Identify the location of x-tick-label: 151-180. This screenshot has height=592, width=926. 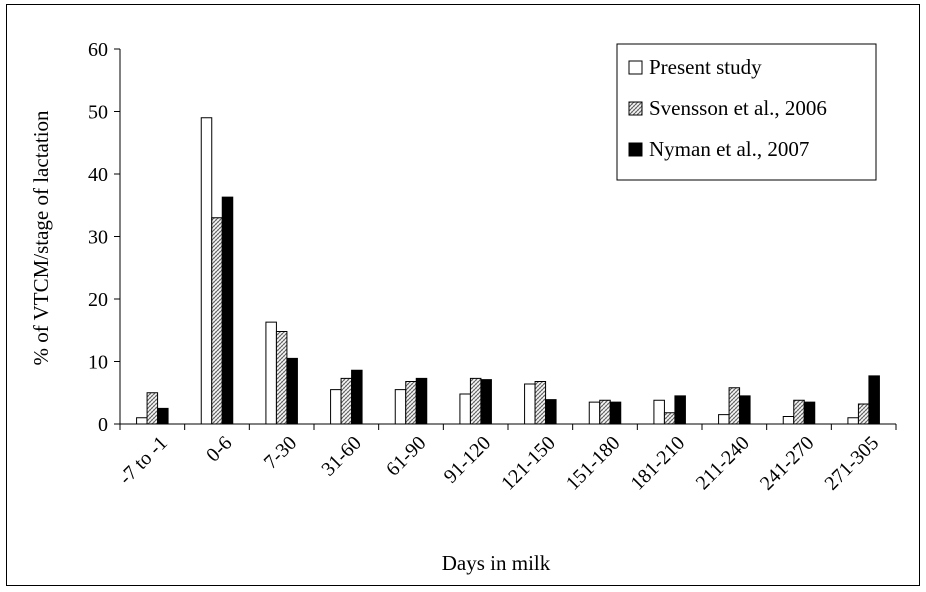
(593, 463).